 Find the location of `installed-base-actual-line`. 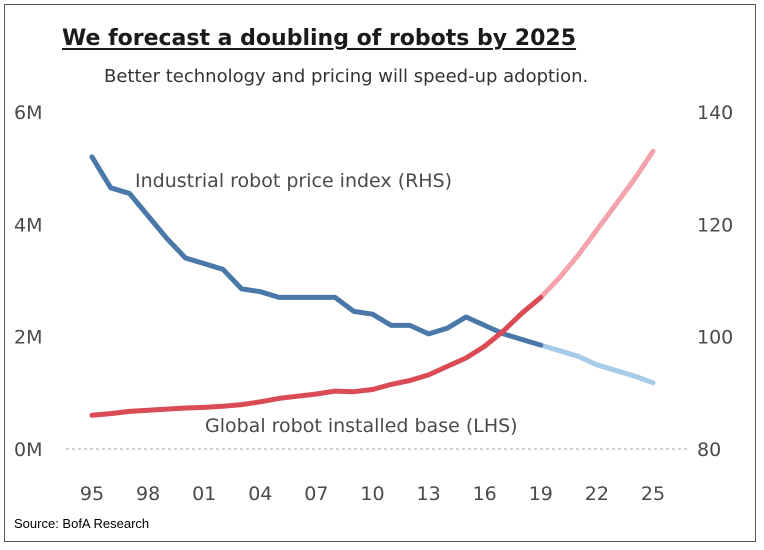

installed-base-actual-line is located at coordinates (316, 356).